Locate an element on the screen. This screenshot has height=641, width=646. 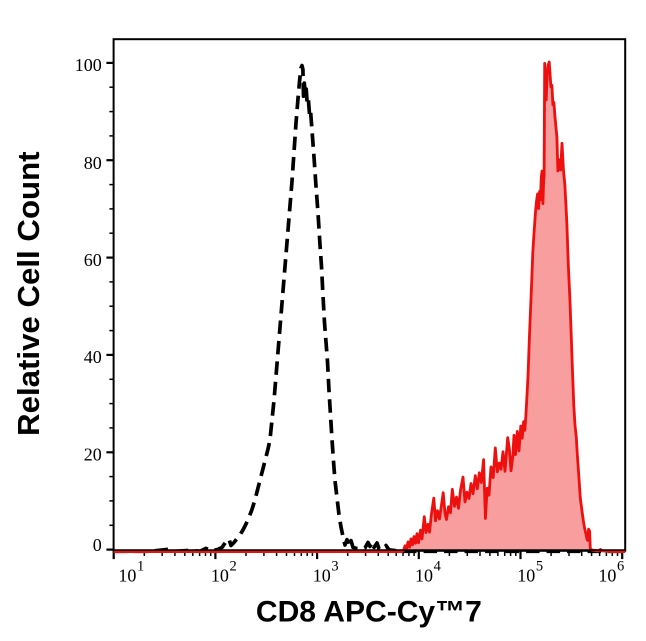
svg-text: 3 is located at coordinates (334, 567).